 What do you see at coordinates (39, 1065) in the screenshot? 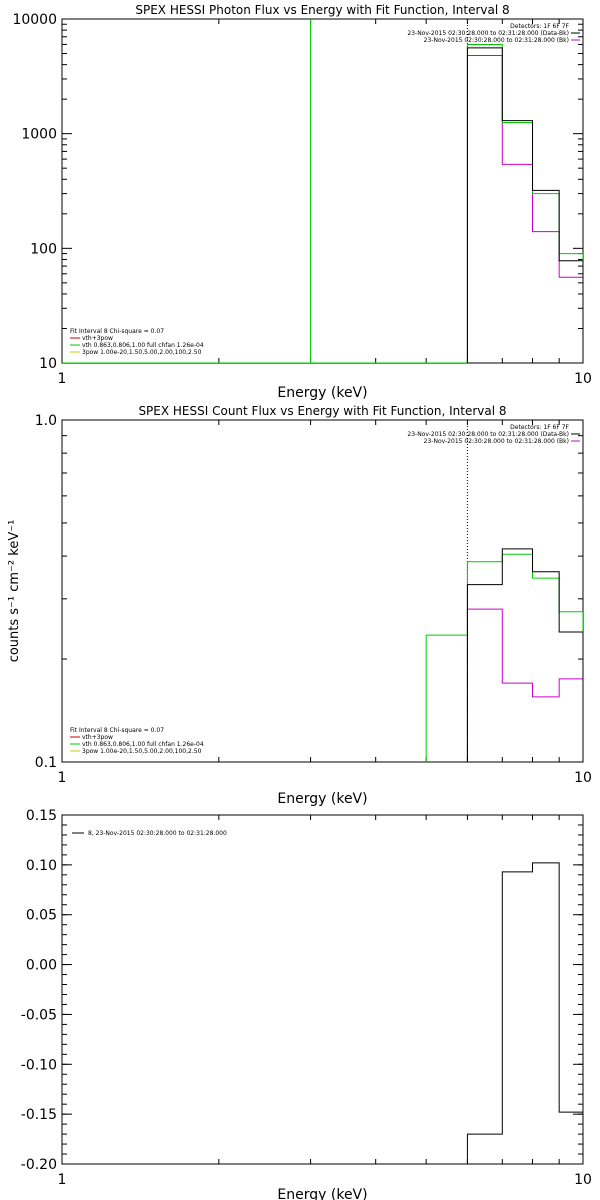
I see `y-tick-label: -0.10` at bounding box center [39, 1065].